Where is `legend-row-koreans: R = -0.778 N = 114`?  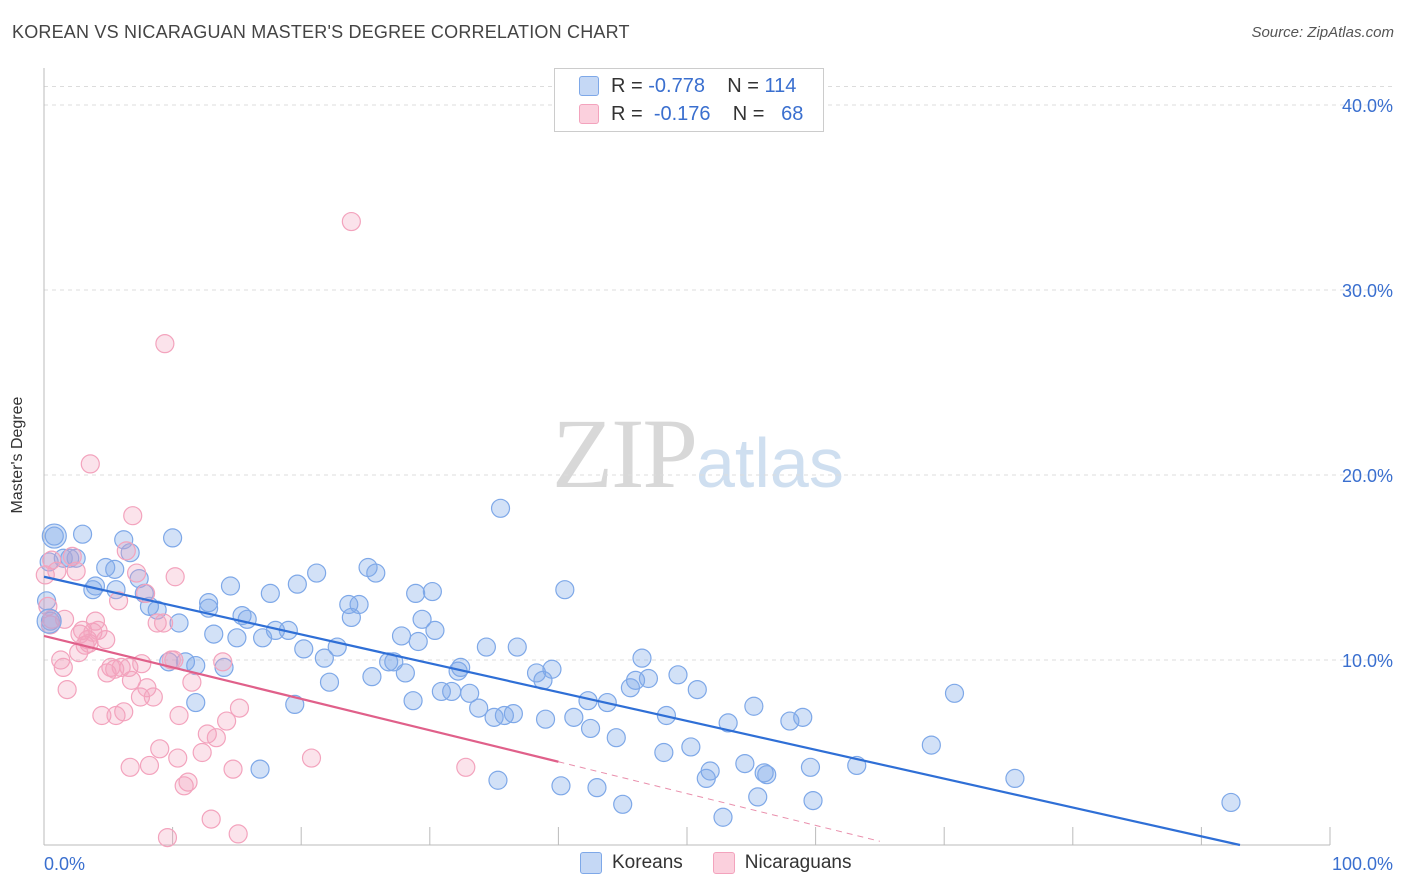
legend-row-koreans: R = -0.778 N = 114 is located at coordinates (687, 86).